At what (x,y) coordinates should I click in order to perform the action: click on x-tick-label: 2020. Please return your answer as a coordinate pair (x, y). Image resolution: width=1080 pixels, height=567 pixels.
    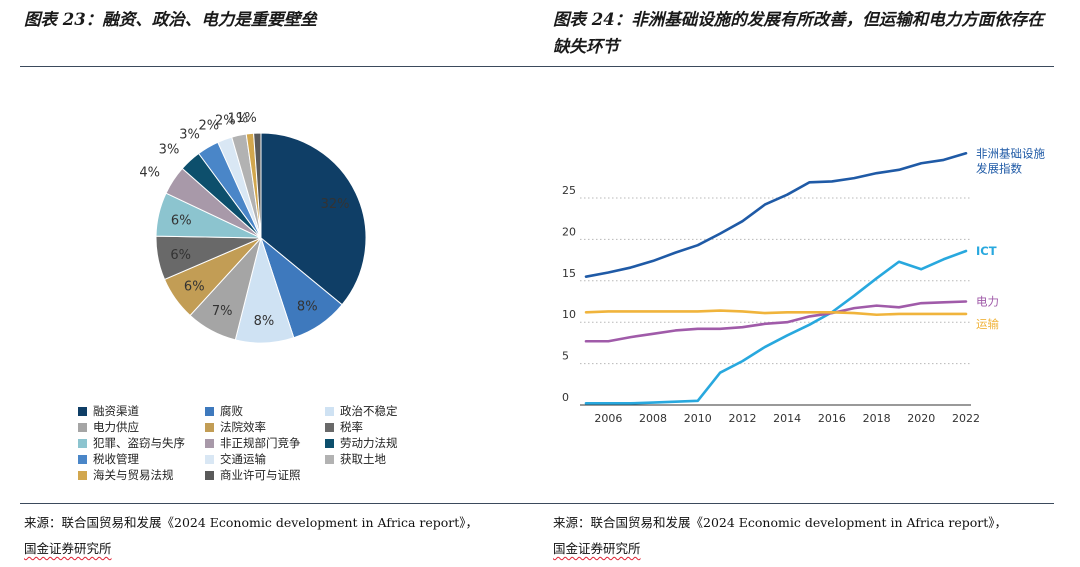
    Looking at the image, I should click on (921, 418).